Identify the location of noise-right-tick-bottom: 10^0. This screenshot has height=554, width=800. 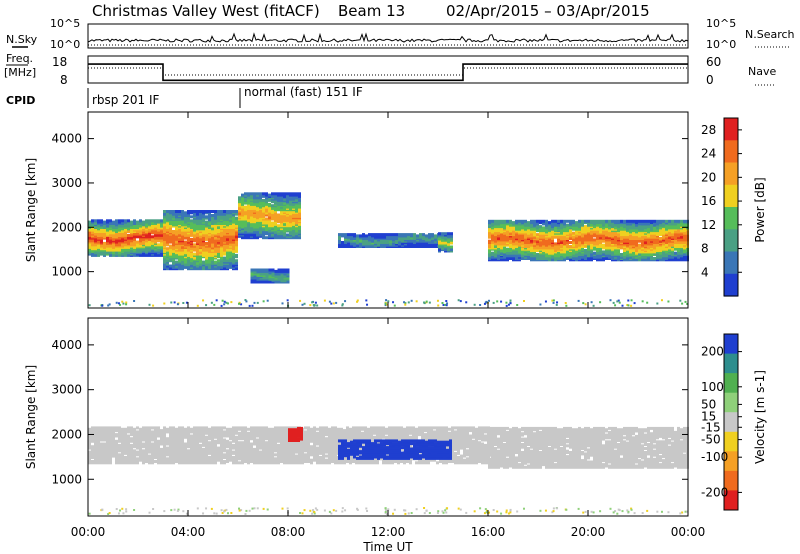
(721, 44).